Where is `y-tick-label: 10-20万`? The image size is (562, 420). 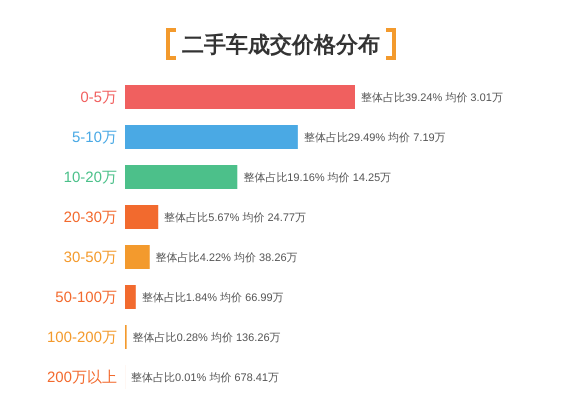 y-tick-label: 10-20万 is located at coordinates (90, 177).